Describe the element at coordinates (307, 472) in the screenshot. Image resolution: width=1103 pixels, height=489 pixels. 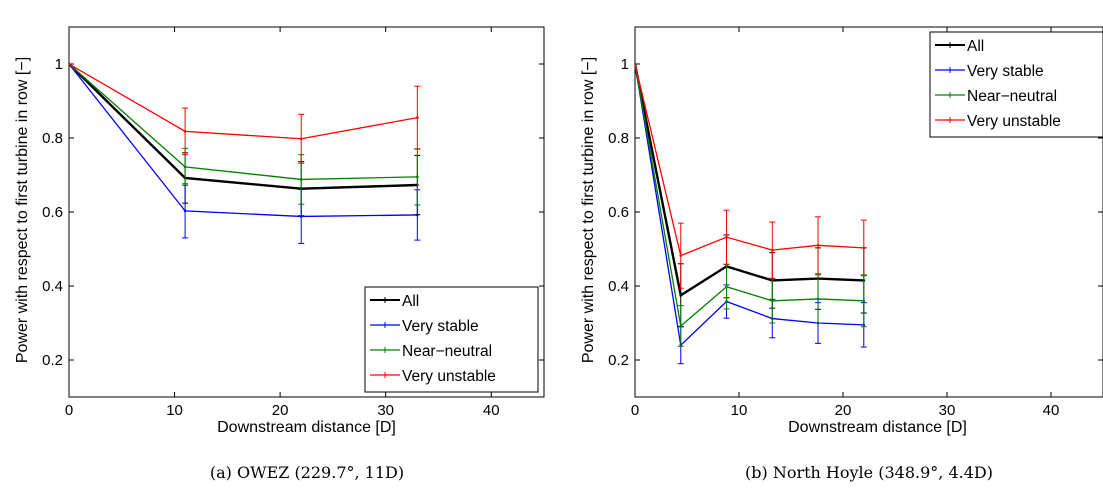
I see `figure-caption: (a) OWEZ (229.7°, 11D)` at that location.